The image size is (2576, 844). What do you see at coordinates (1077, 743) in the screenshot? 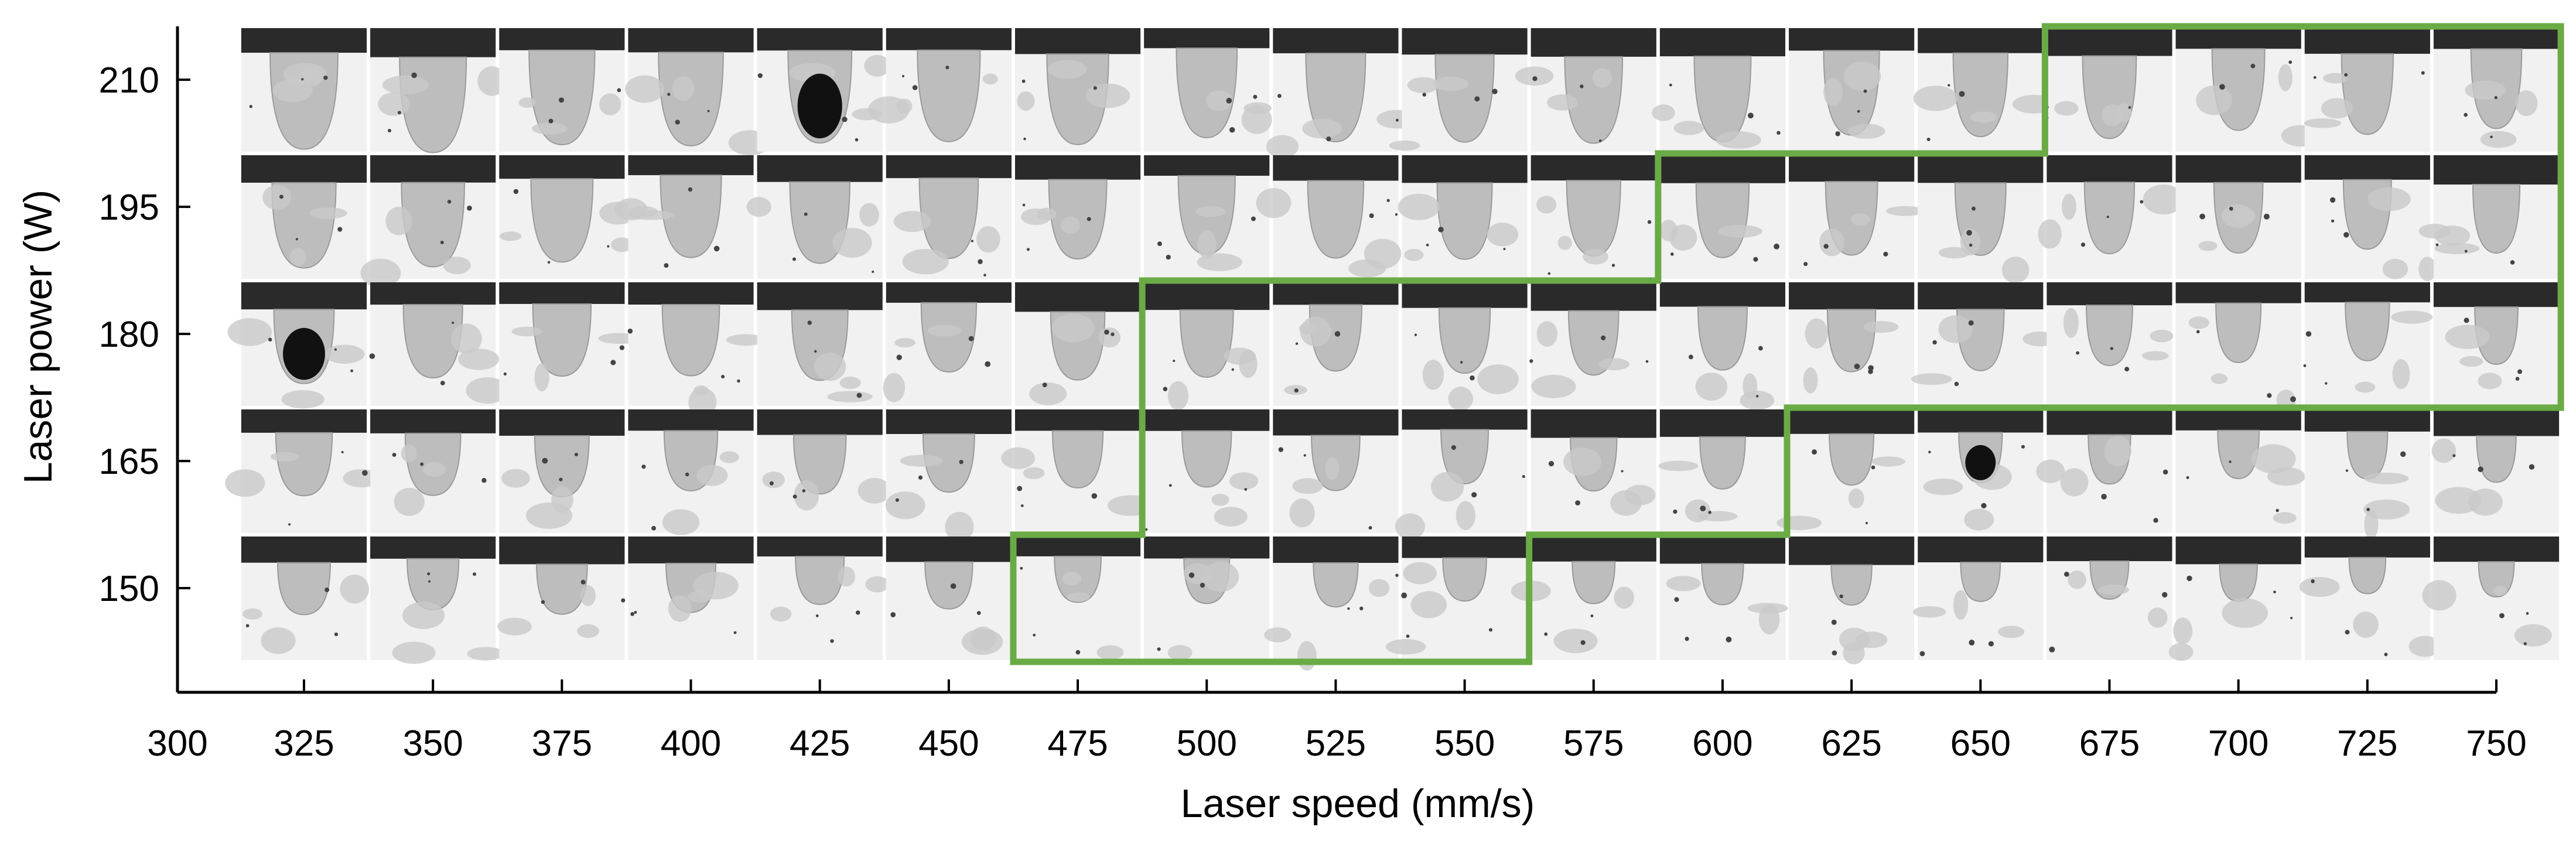
I see `x-tick-label: 475` at bounding box center [1077, 743].